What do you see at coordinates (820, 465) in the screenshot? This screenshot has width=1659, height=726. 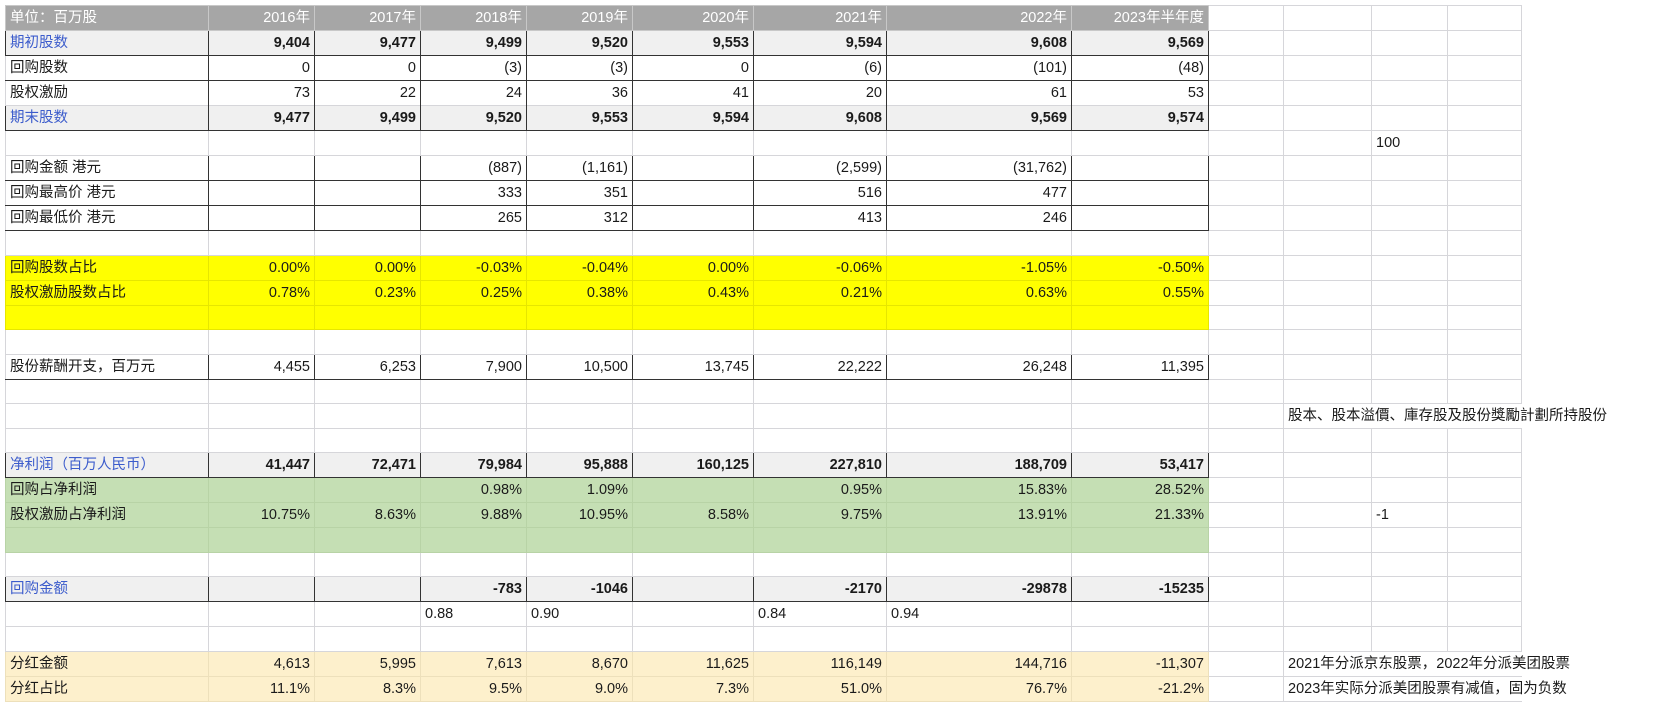 I see `value-cell: 227,810` at bounding box center [820, 465].